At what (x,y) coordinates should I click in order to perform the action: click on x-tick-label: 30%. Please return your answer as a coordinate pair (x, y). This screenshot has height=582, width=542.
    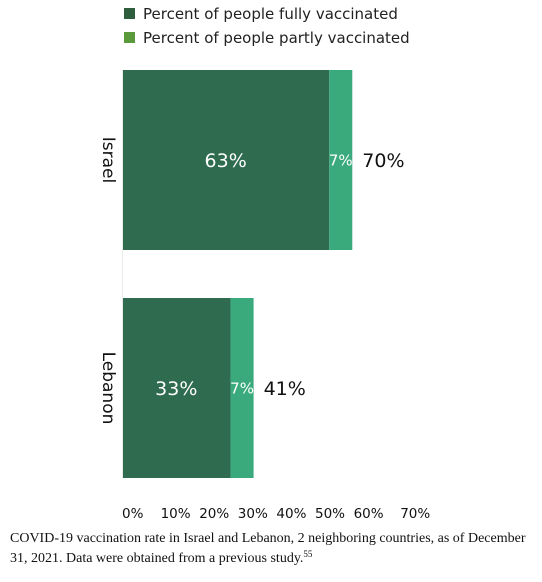
    Looking at the image, I should click on (253, 513).